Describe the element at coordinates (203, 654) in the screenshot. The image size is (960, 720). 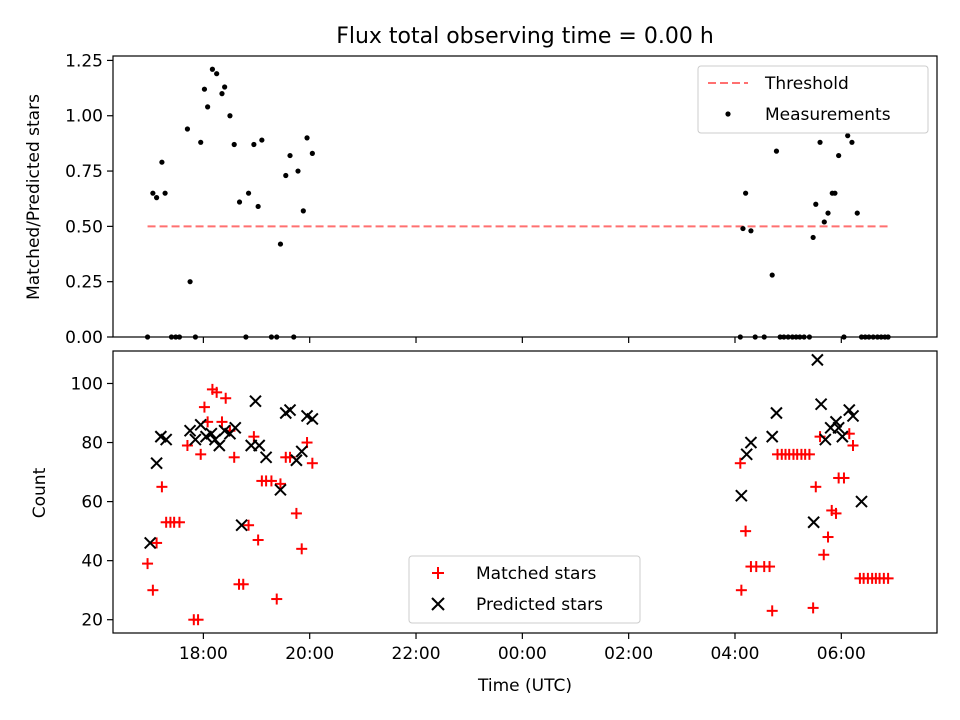
I see `x-tick-label: 18:00` at that location.